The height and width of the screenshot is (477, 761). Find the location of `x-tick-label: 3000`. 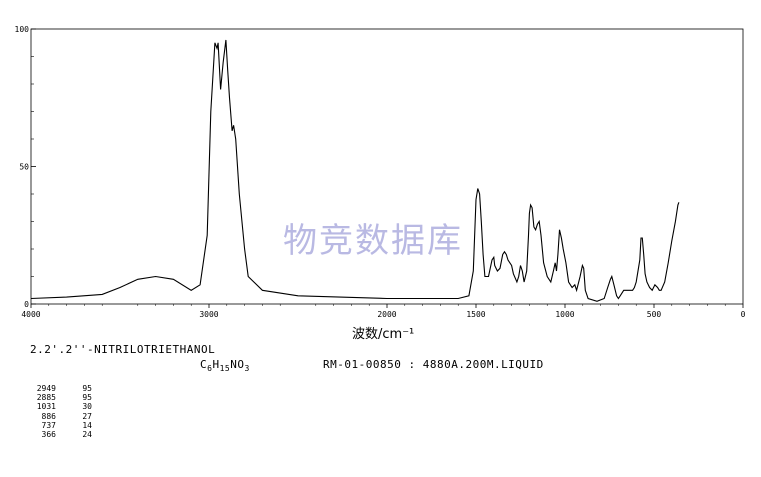

x-tick-label: 3000 is located at coordinates (208, 314).